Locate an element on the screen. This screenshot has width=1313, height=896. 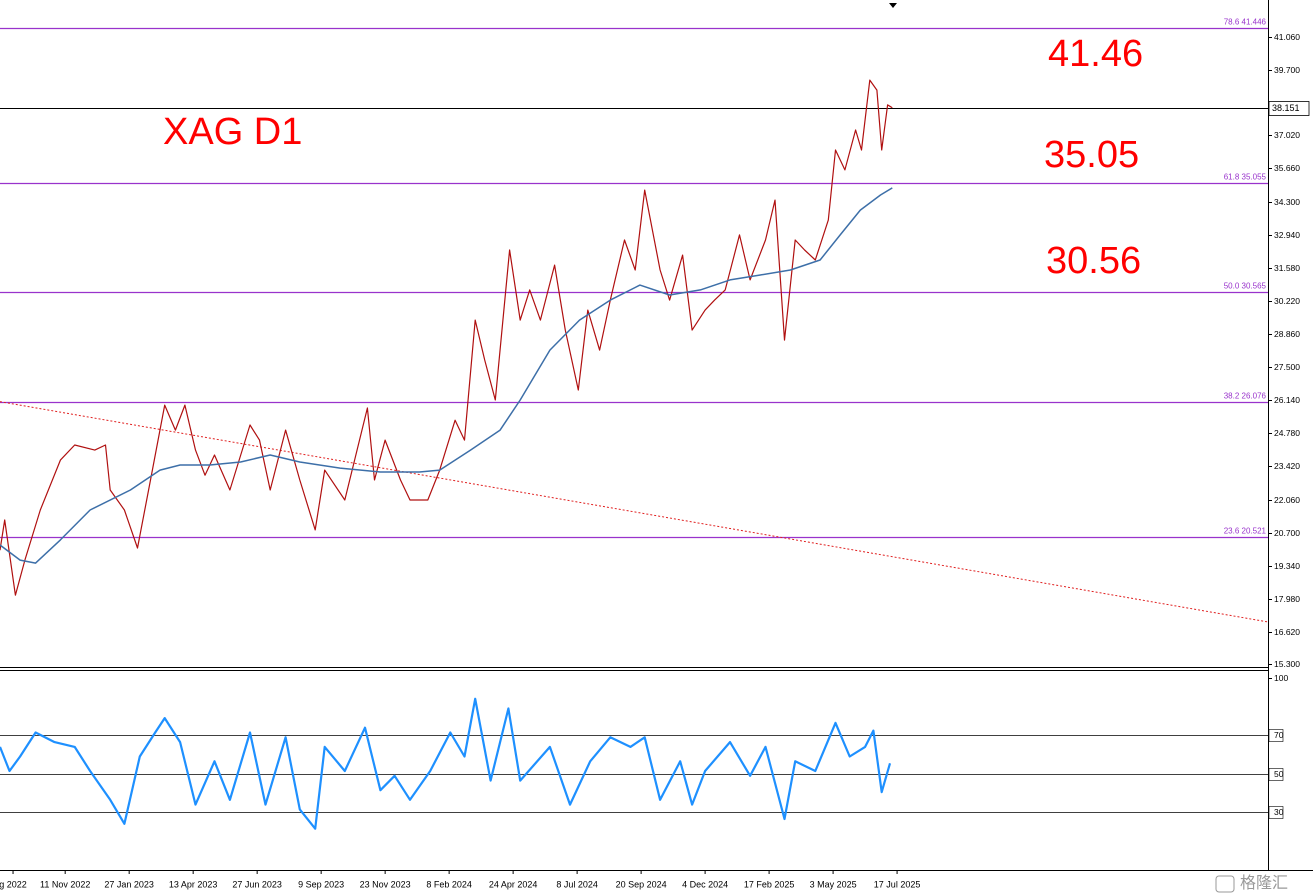
y-tick-label: 39.700 is located at coordinates (1287, 70).